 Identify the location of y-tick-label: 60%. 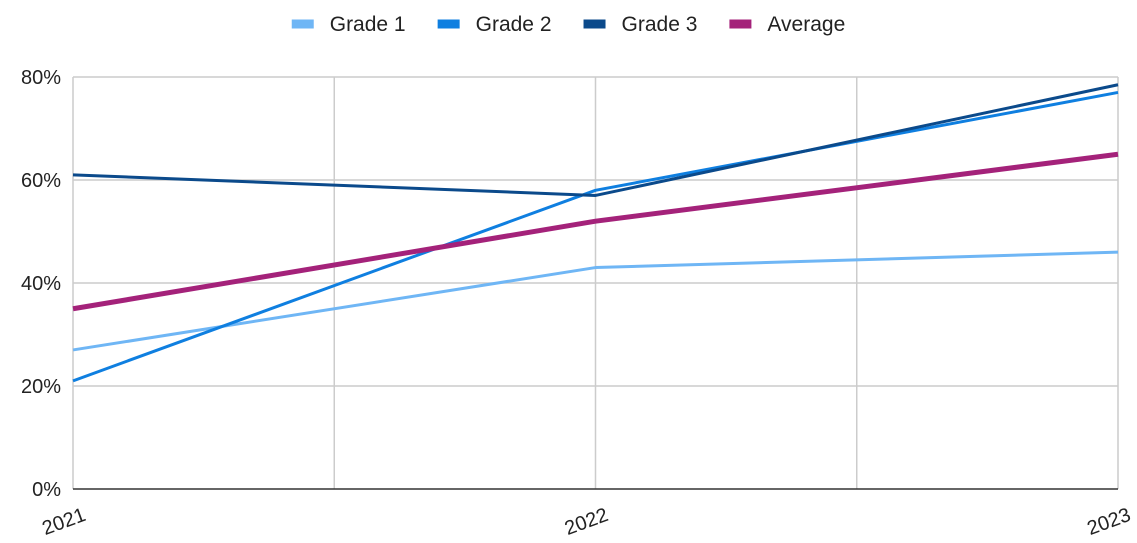
(41, 181).